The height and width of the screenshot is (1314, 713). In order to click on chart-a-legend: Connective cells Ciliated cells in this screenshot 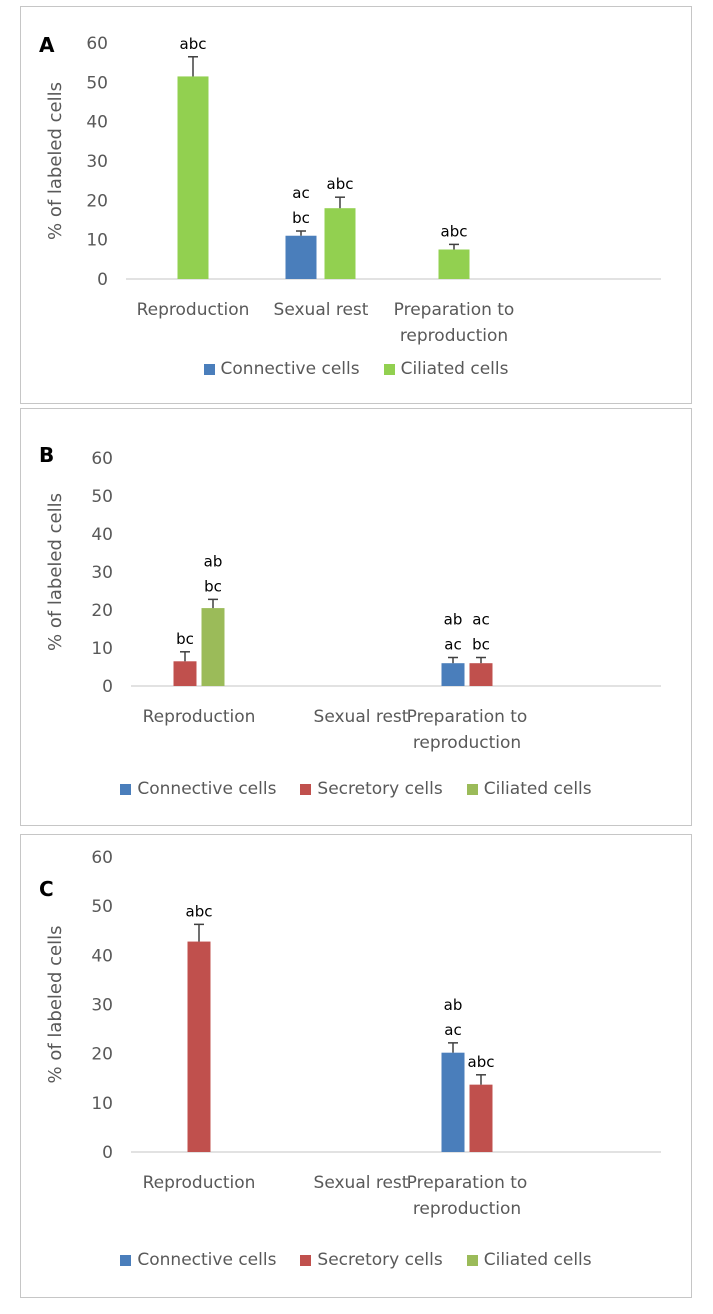, I will do `click(356, 369)`.